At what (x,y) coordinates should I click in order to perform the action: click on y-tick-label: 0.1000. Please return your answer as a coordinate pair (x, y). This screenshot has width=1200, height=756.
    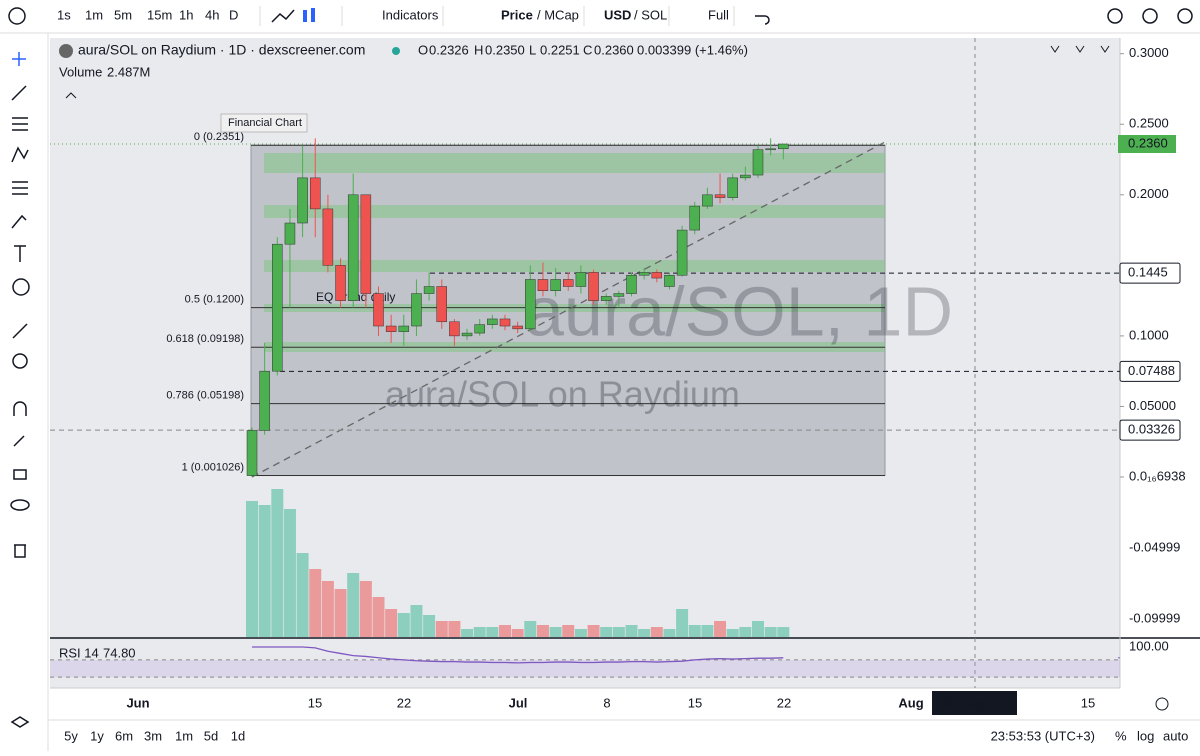
    Looking at the image, I should click on (1149, 334).